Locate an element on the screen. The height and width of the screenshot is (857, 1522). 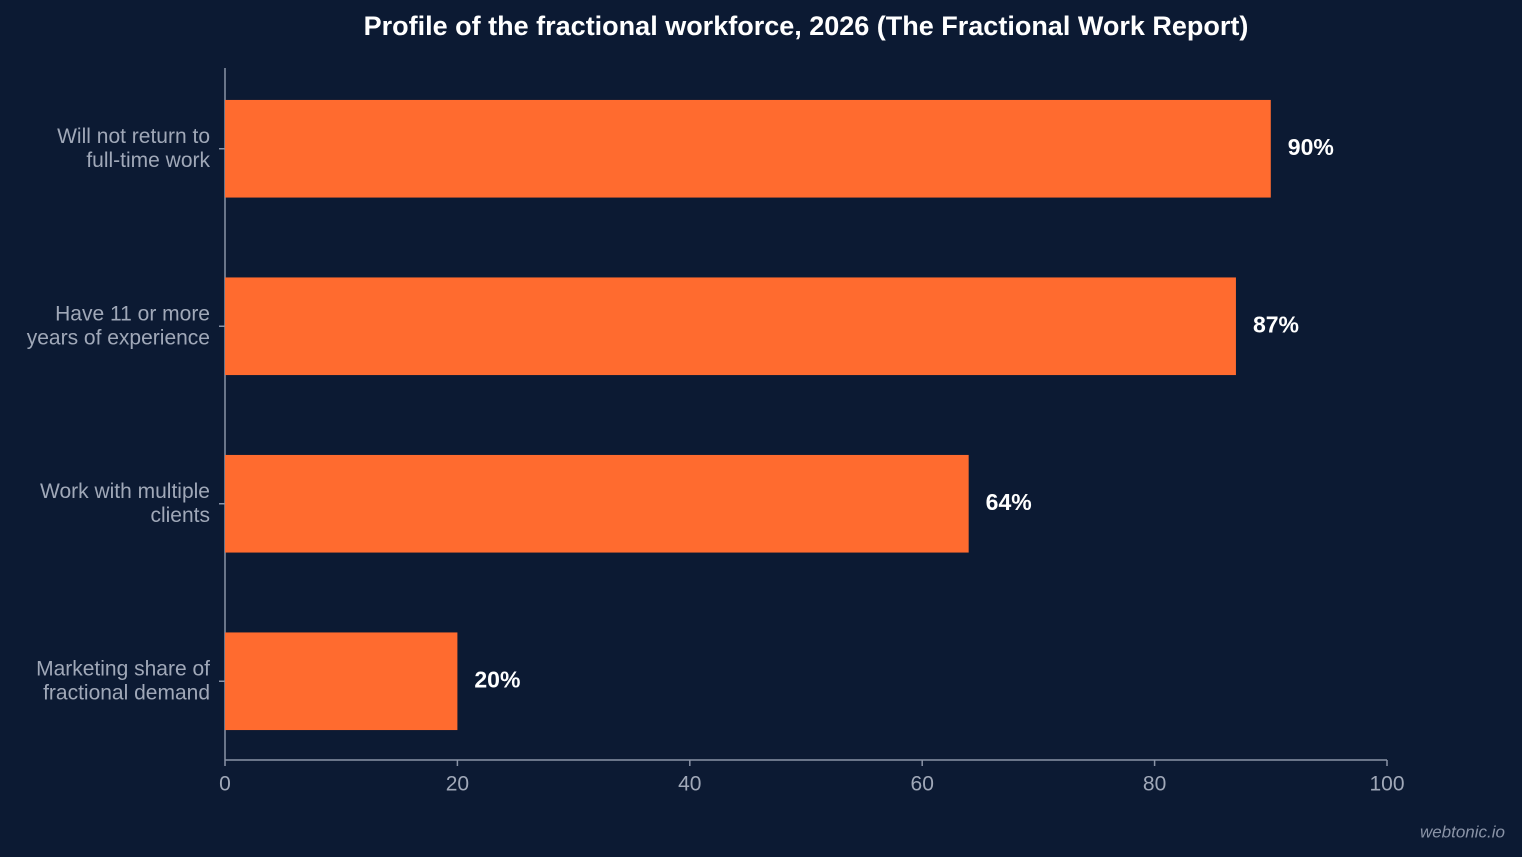
x-tick-label: 0 is located at coordinates (225, 784).